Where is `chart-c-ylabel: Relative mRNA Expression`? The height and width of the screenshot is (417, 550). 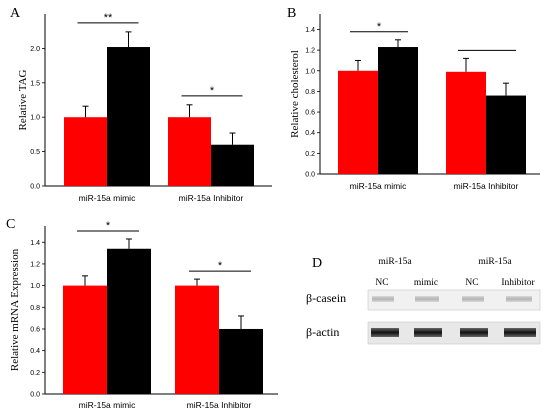 chart-c-ylabel: Relative mRNA Expression is located at coordinates (15, 309).